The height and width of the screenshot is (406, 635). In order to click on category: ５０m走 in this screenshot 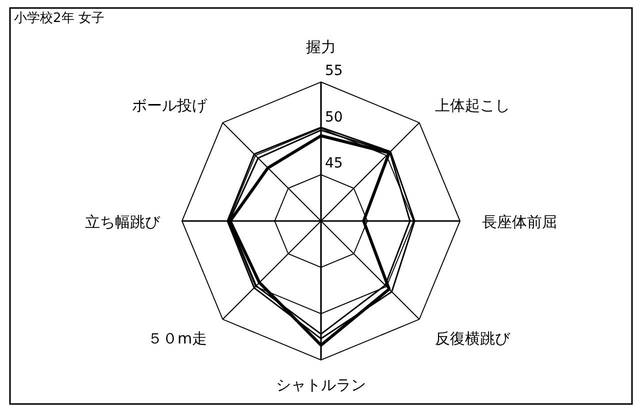, I will do `click(178, 339)`.